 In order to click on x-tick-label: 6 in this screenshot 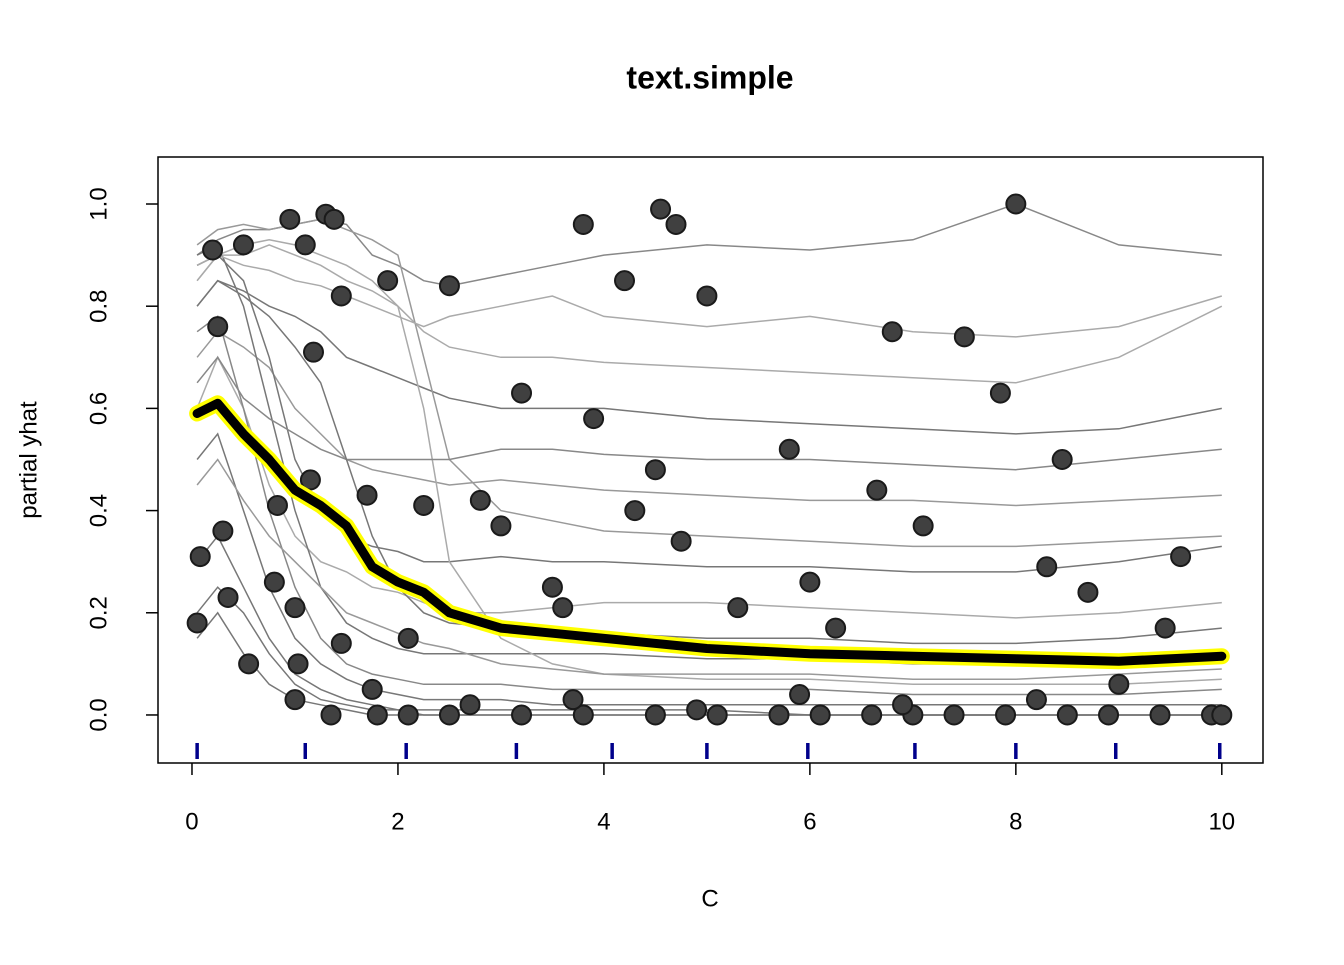, I will do `click(809, 821)`.